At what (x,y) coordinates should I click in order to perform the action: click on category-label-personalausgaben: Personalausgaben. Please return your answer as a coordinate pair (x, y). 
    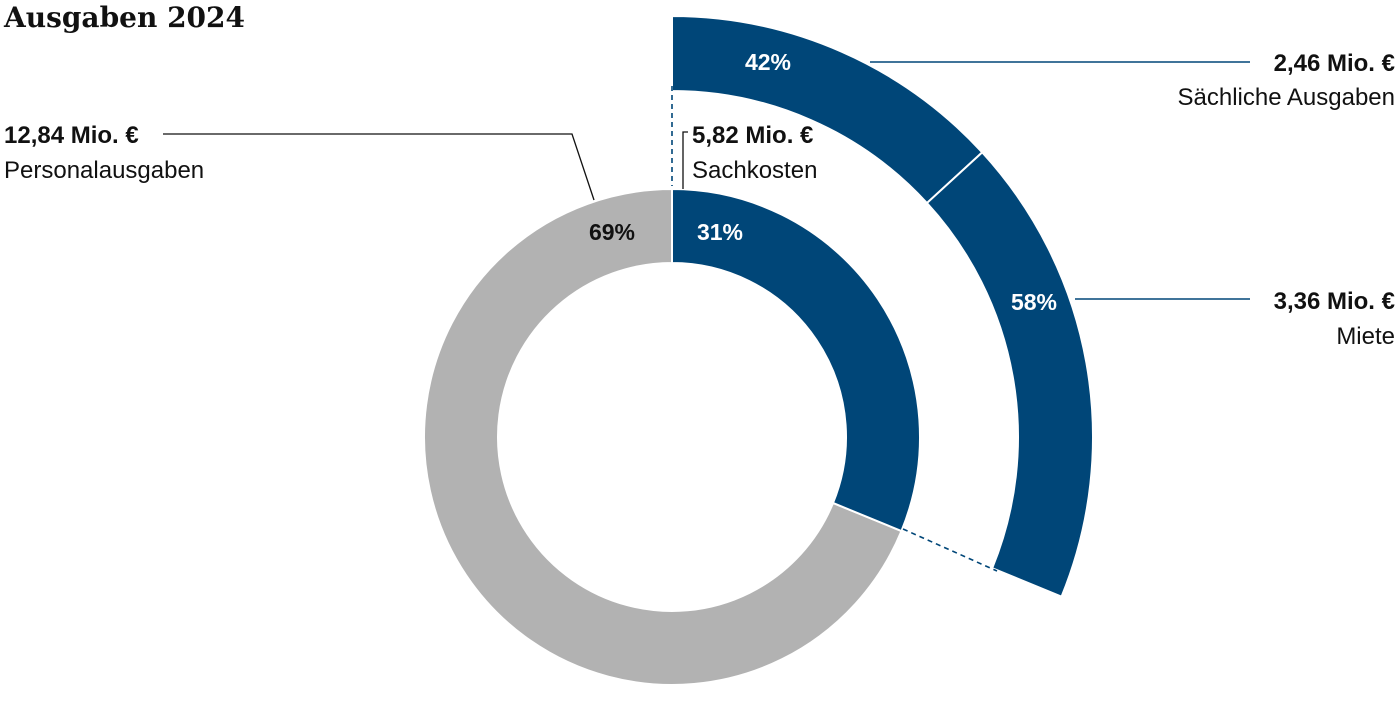
    Looking at the image, I should click on (104, 170).